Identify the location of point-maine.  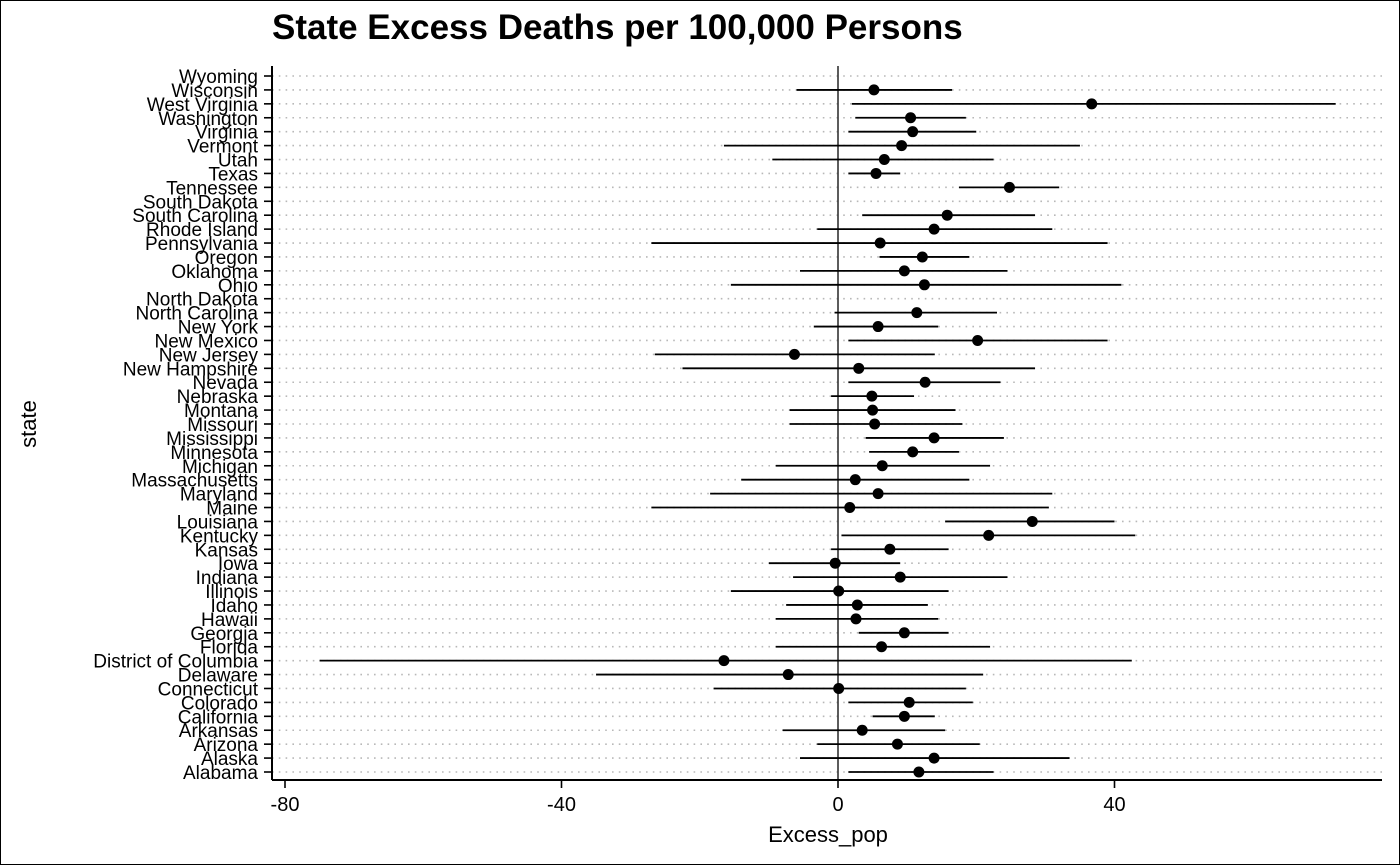
(850, 508).